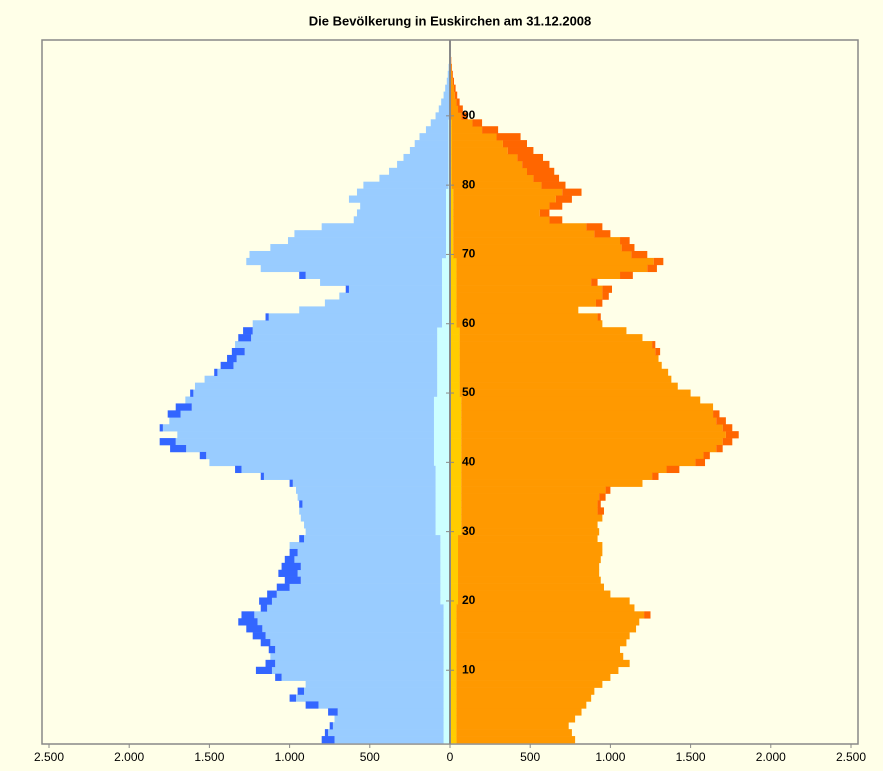 The width and height of the screenshot is (883, 771). Describe the element at coordinates (691, 757) in the screenshot. I see `x-tick-label: 1.500` at that location.